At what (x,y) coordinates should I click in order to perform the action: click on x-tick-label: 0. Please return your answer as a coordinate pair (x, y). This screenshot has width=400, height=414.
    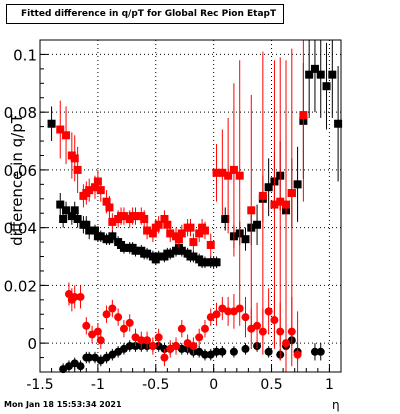
    Looking at the image, I should click on (213, 385).